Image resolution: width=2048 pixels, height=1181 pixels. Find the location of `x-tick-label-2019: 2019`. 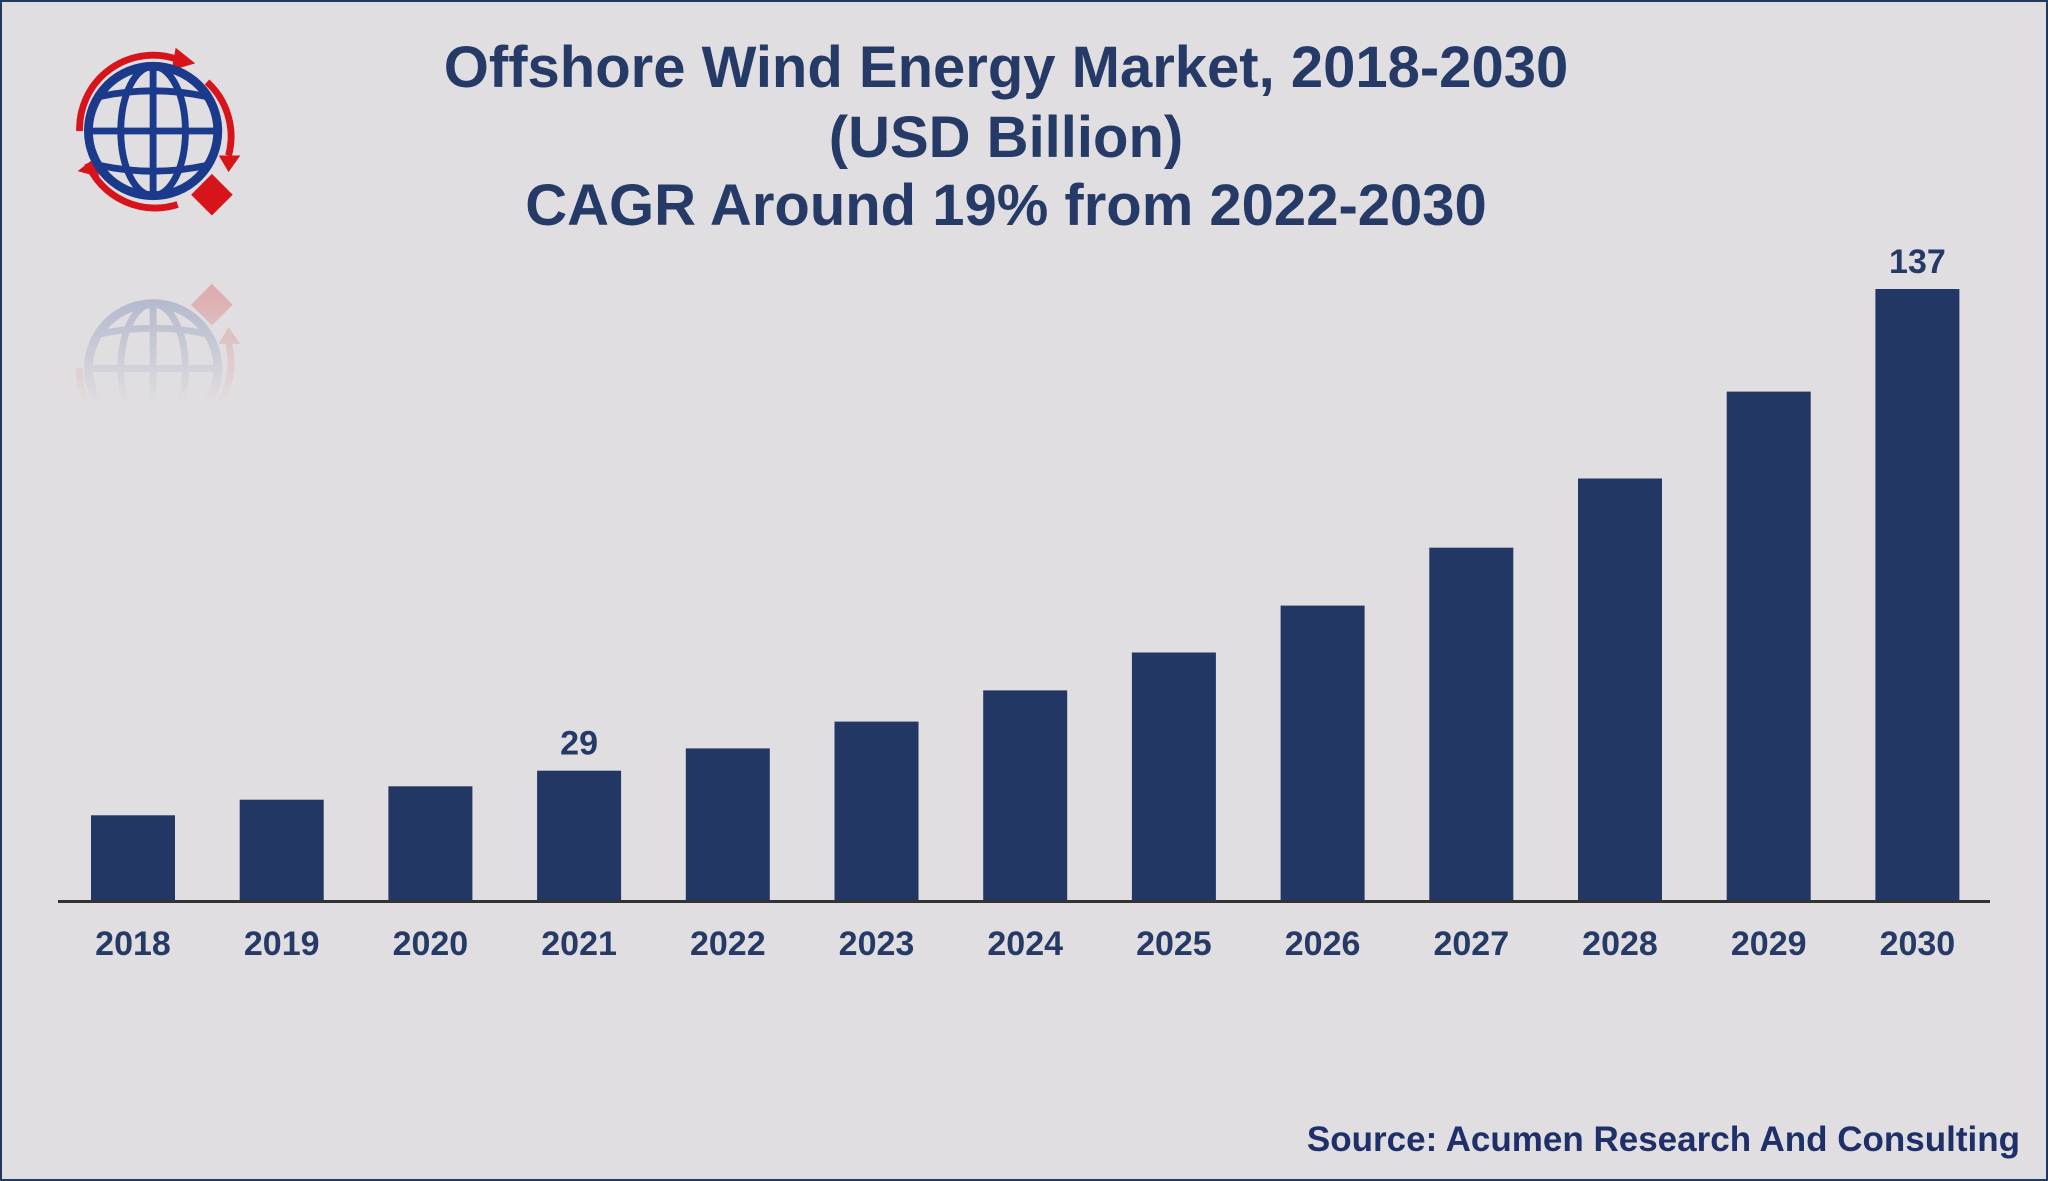

x-tick-label-2019: 2019 is located at coordinates (282, 944).